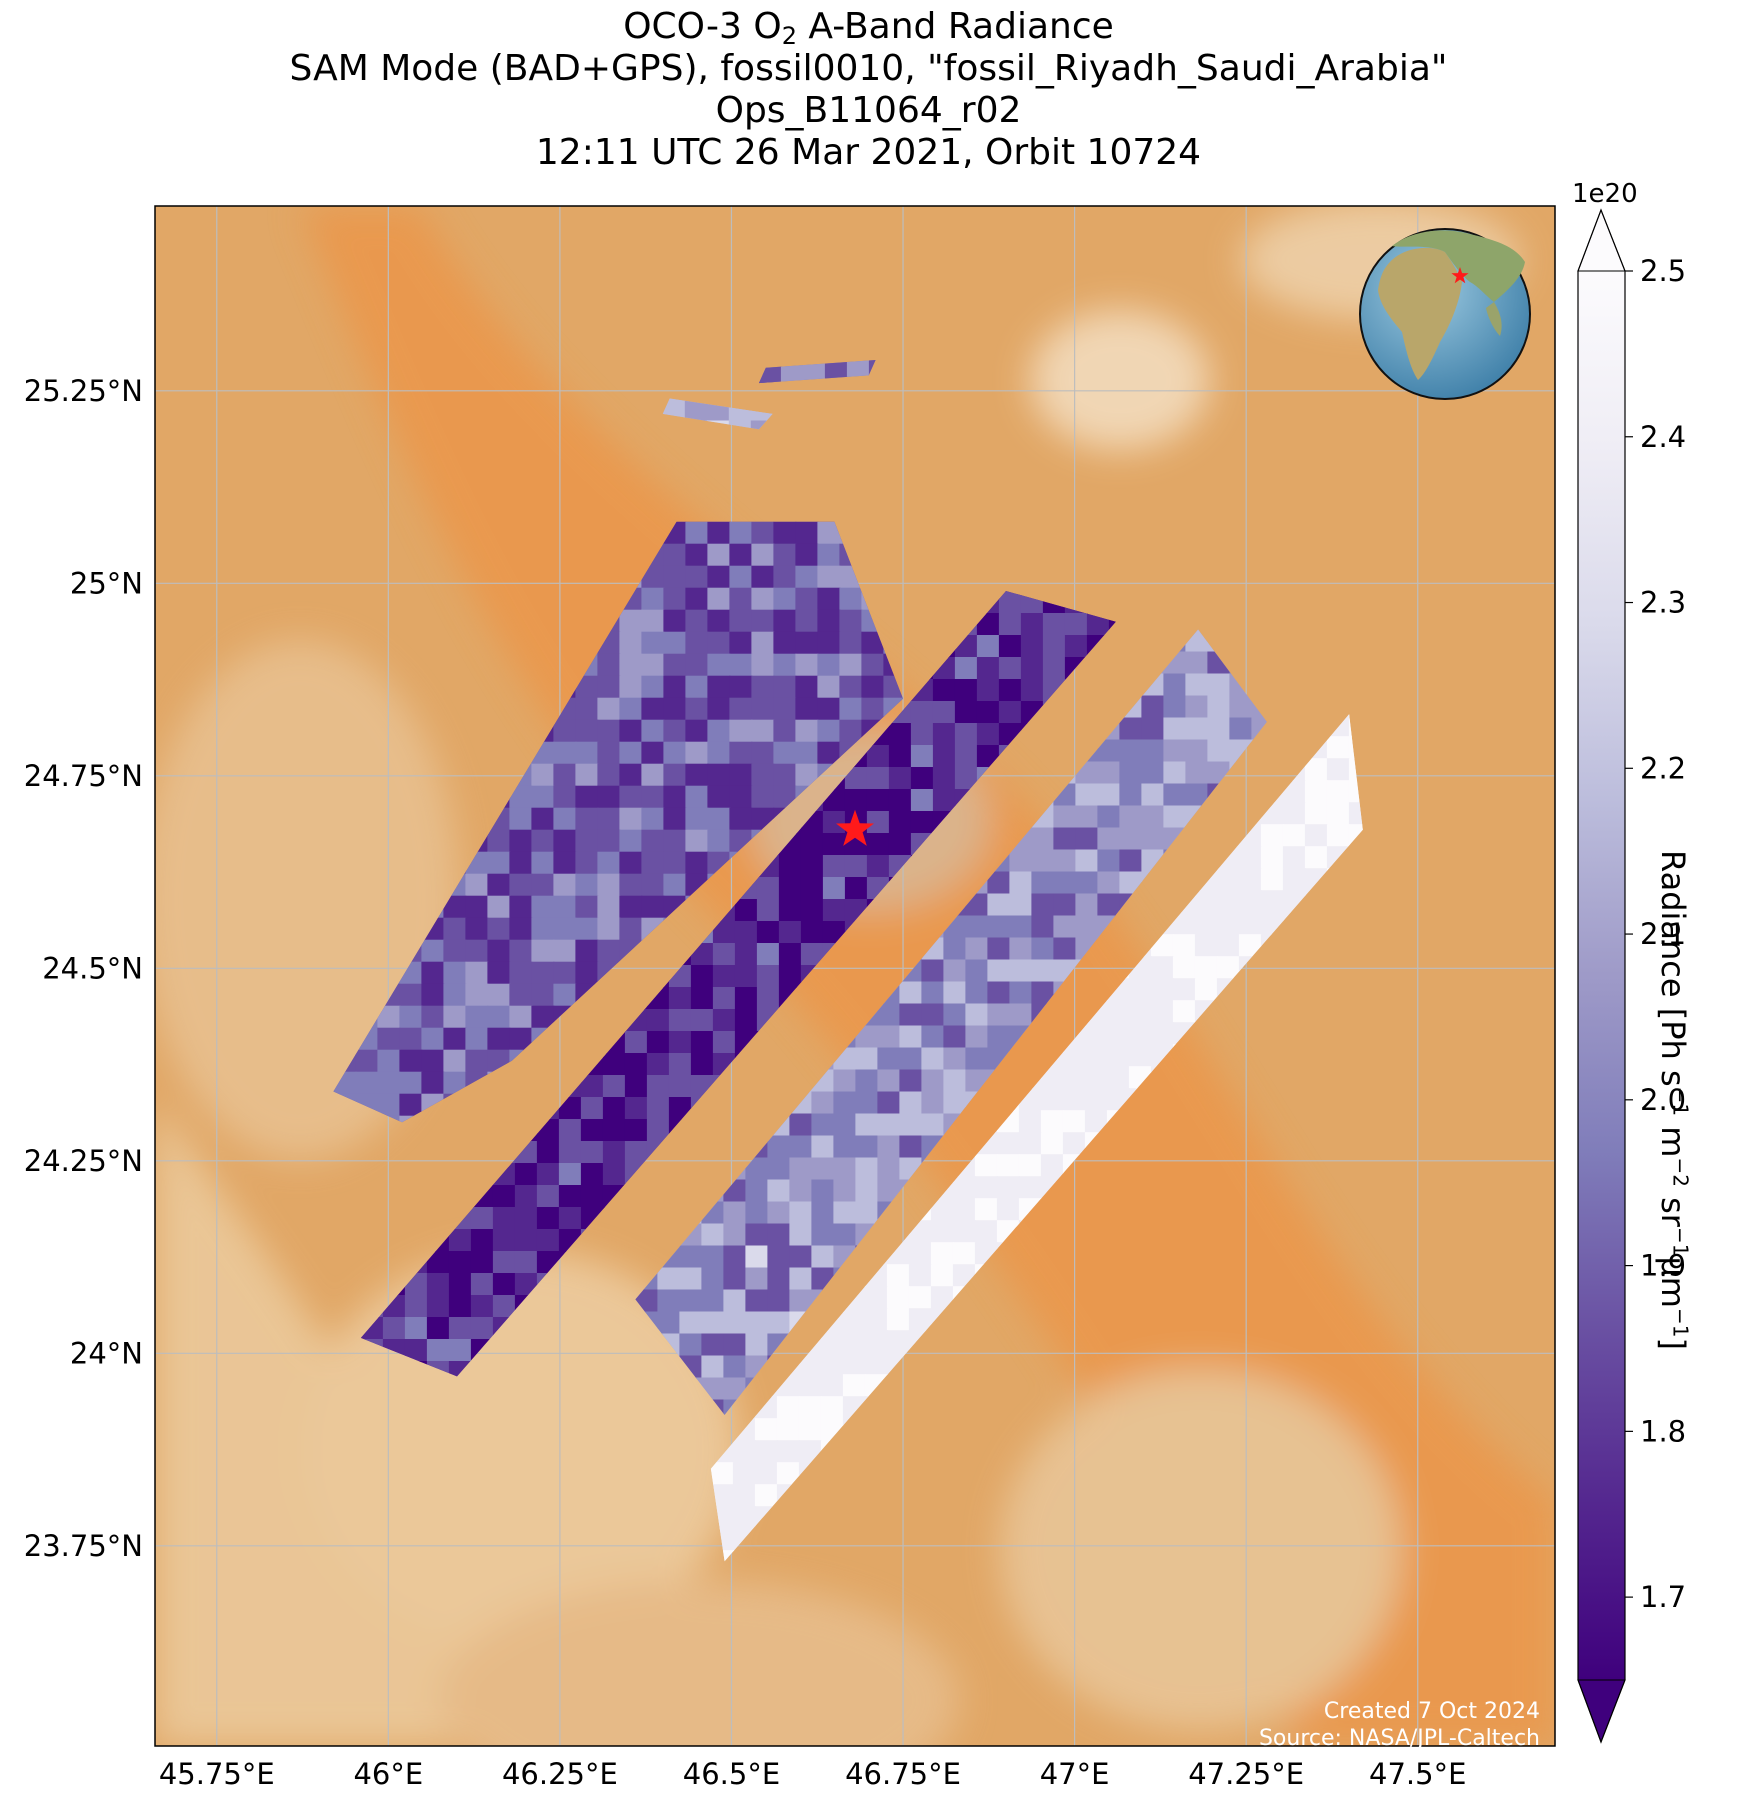  I want to click on colorbar-tick-label: 2.4, so click(1663, 437).